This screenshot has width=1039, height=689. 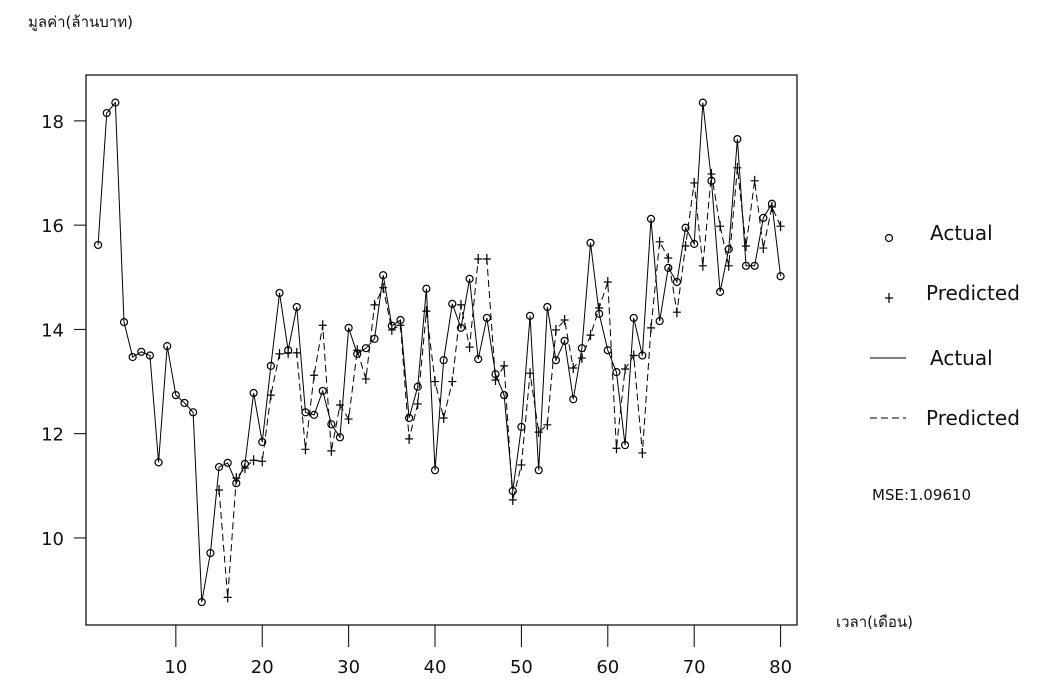 What do you see at coordinates (175, 667) in the screenshot?
I see `x-tick-label: 10` at bounding box center [175, 667].